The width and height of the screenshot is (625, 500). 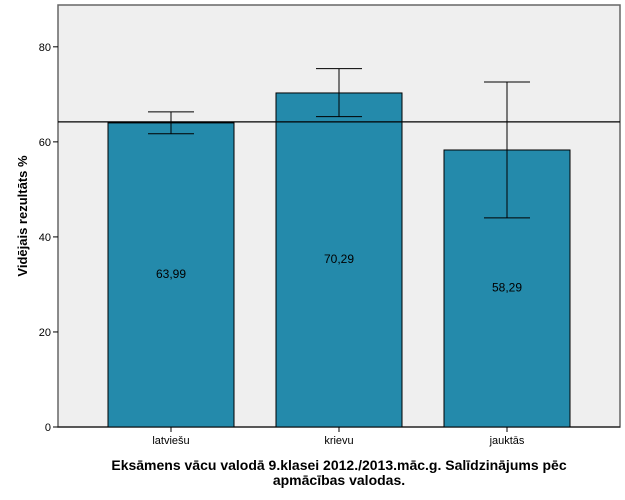 What do you see at coordinates (507, 441) in the screenshot?
I see `x-tick-label-2: jauktās` at bounding box center [507, 441].